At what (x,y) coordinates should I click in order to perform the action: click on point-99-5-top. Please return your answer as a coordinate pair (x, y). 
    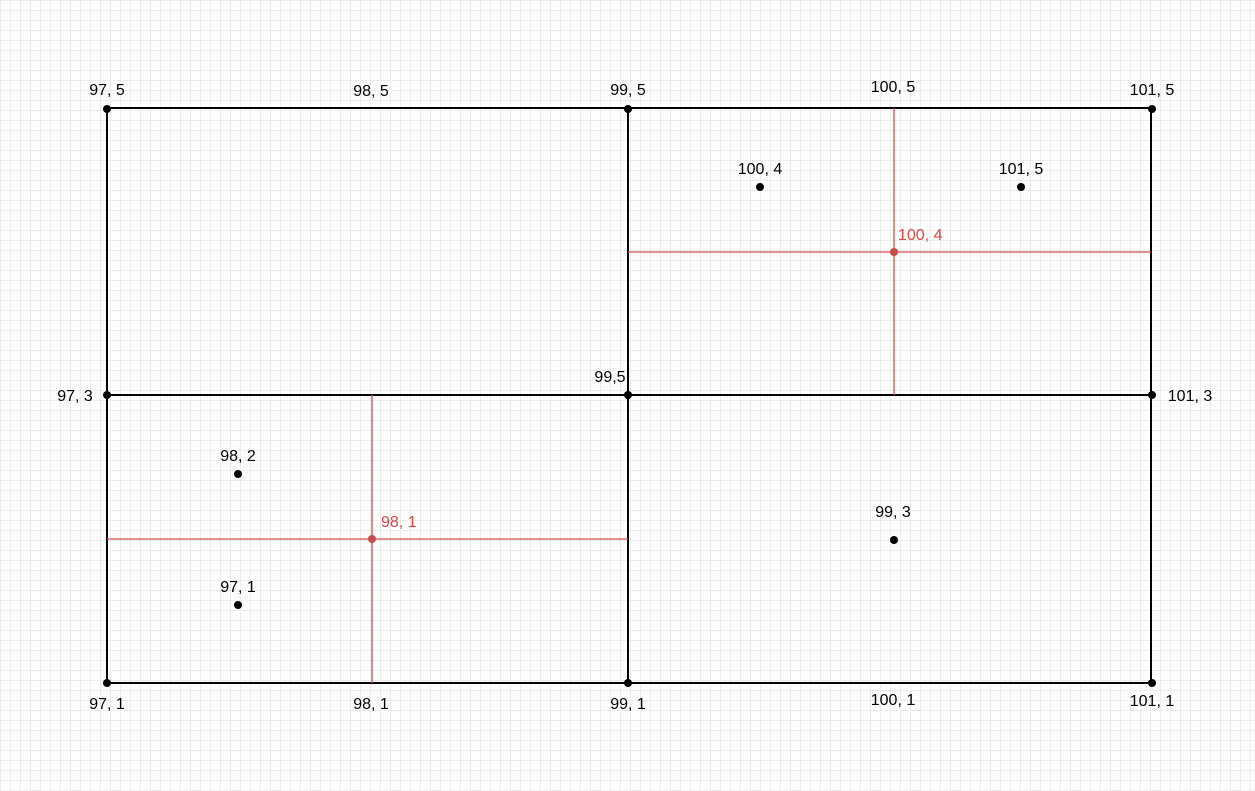
    Looking at the image, I should click on (628, 109).